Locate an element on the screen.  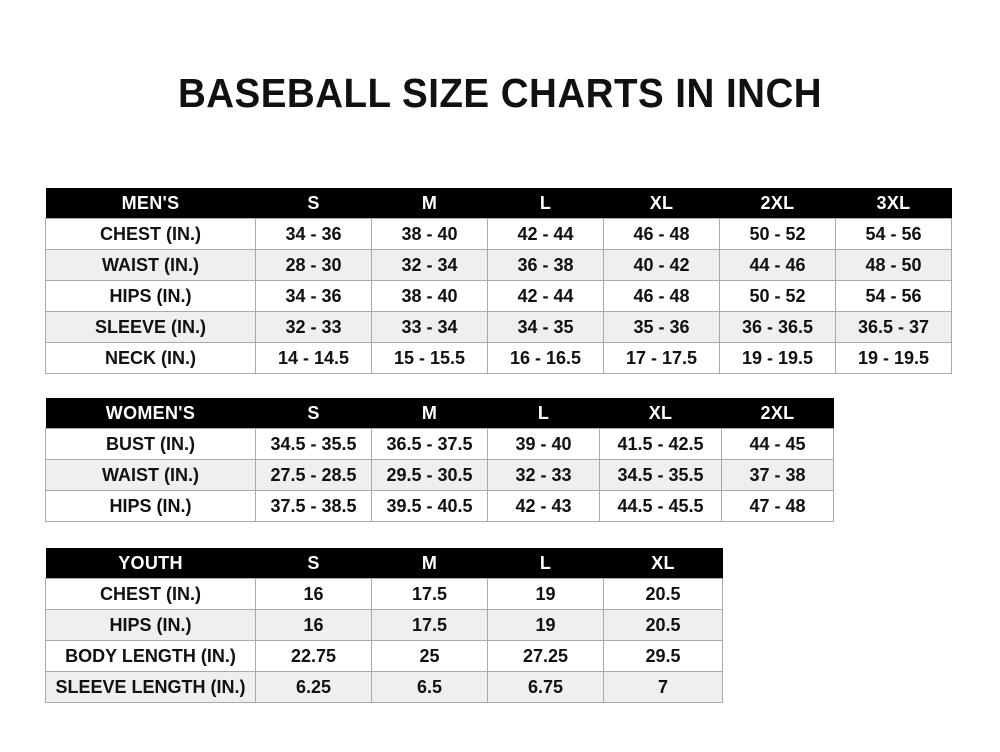
table-cell: 37.5 - 38.5 is located at coordinates (313, 506).